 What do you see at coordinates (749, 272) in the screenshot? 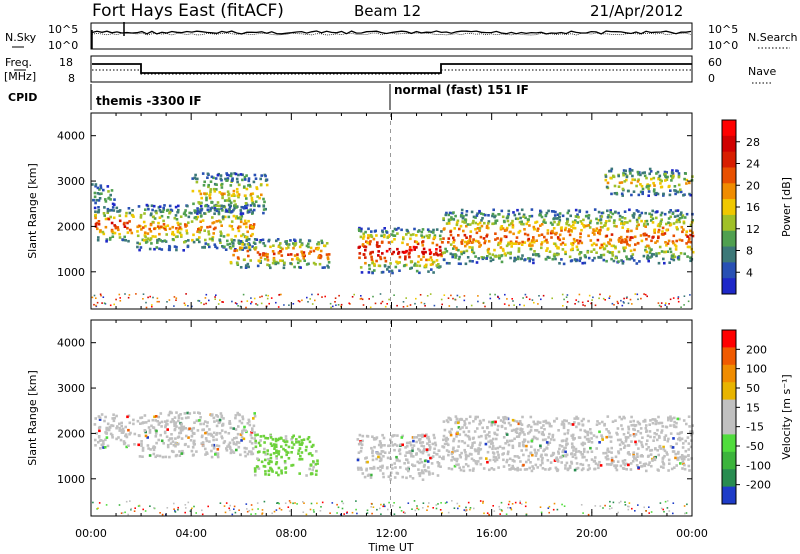
I see `colorbar-tick-label: 4` at bounding box center [749, 272].